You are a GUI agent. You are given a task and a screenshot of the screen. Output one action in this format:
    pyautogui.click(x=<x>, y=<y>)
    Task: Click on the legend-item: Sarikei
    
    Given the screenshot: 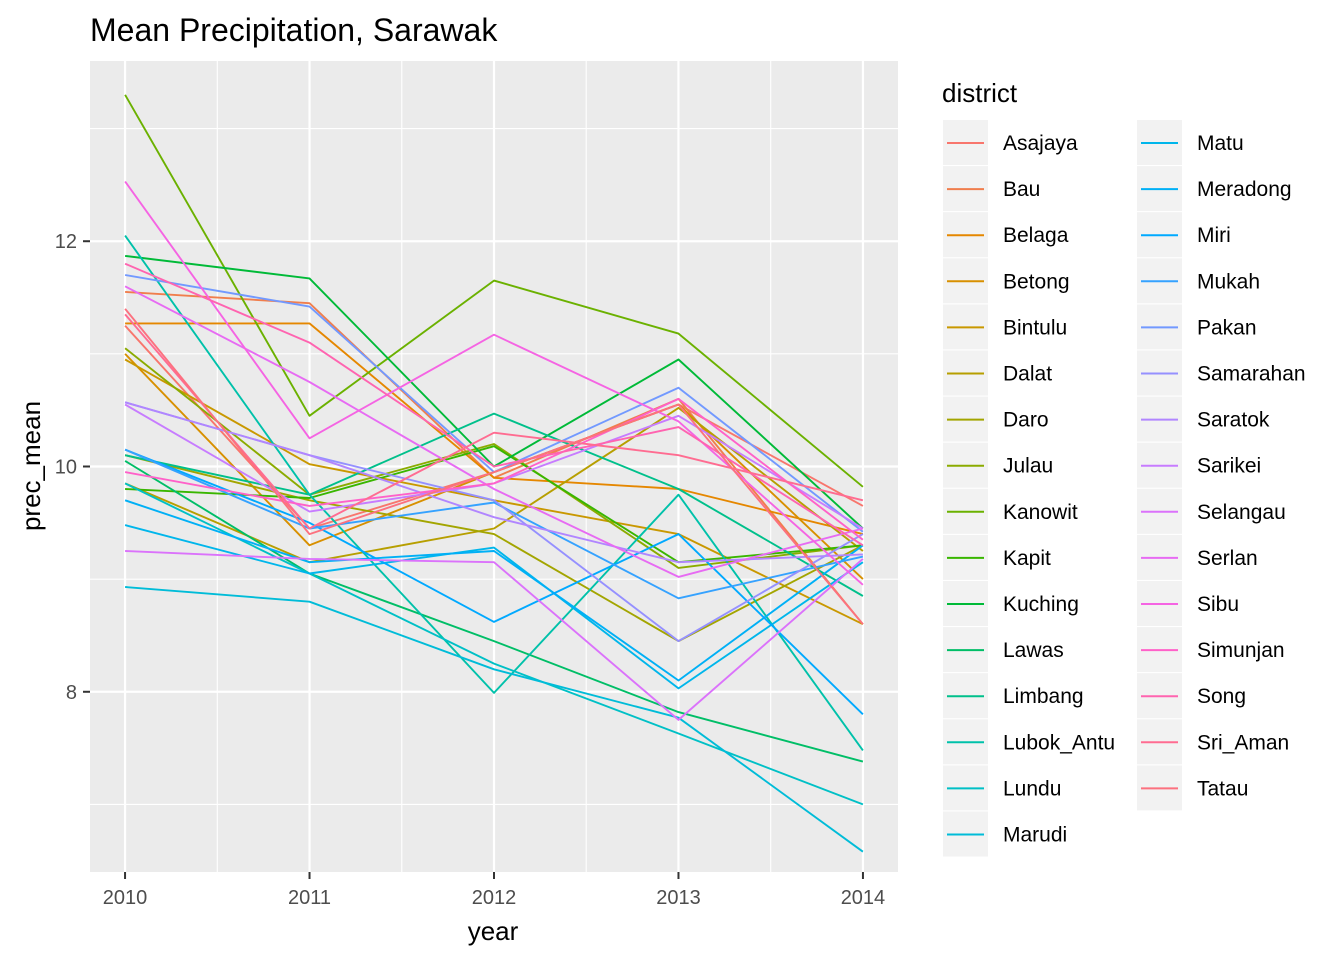 What is the action you would take?
    pyautogui.click(x=1199, y=465)
    